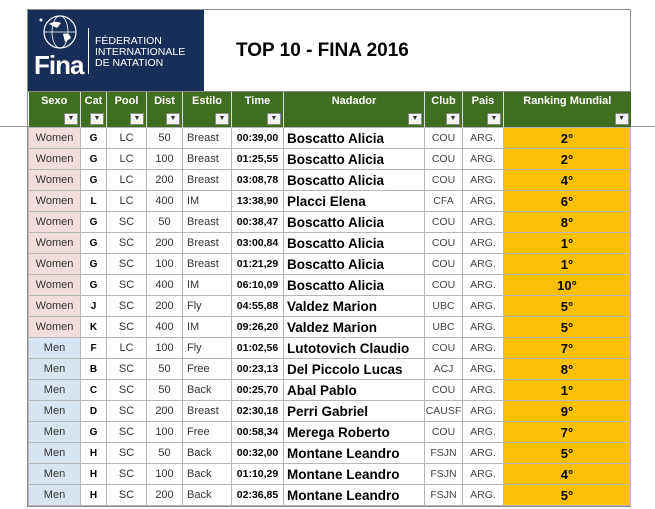 The width and height of the screenshot is (655, 509). Describe the element at coordinates (257, 222) in the screenshot. I see `cell-time: 00:38,47` at that location.